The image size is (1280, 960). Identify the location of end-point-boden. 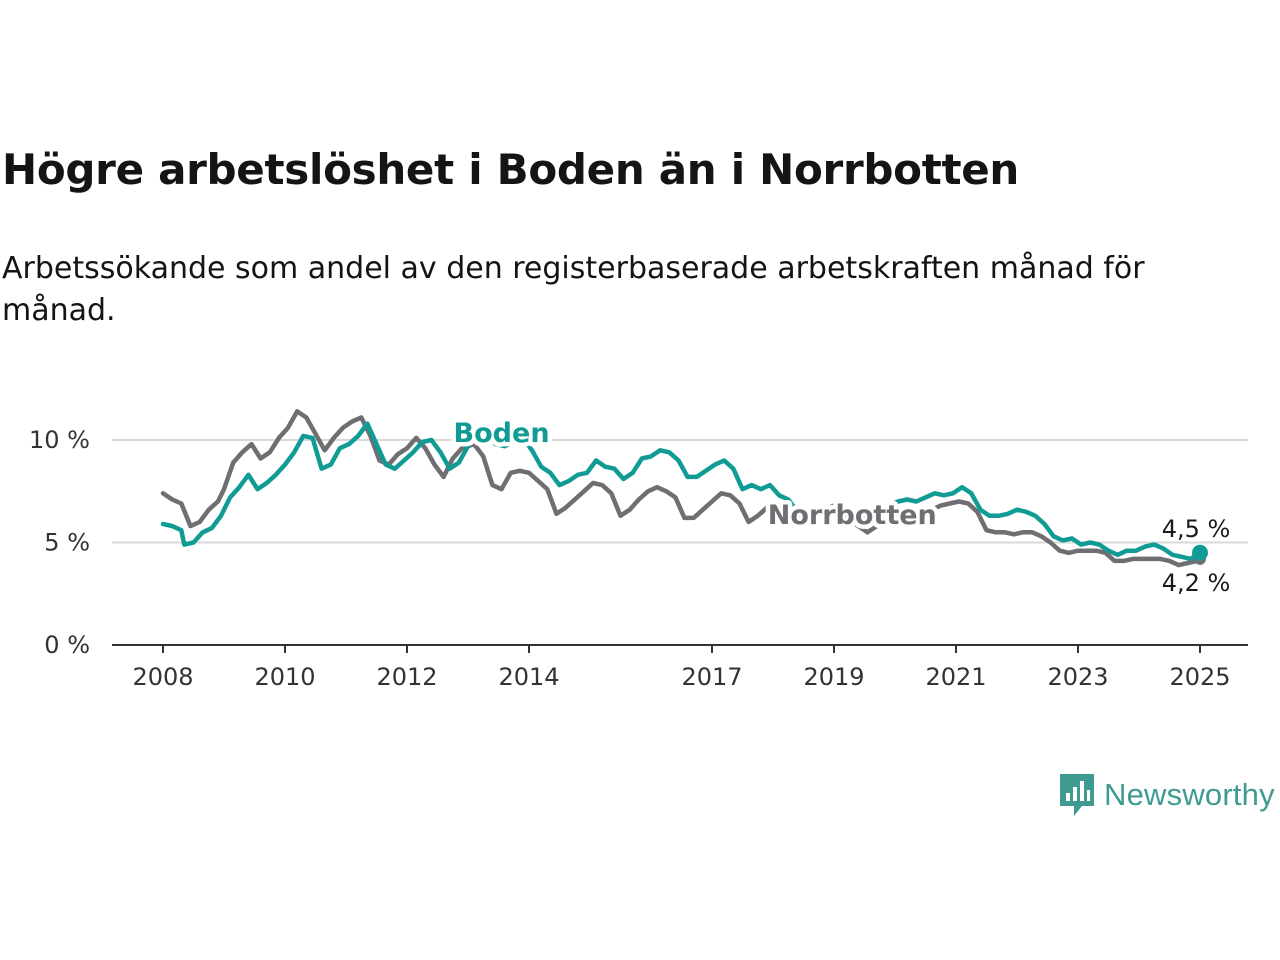
(1200, 552).